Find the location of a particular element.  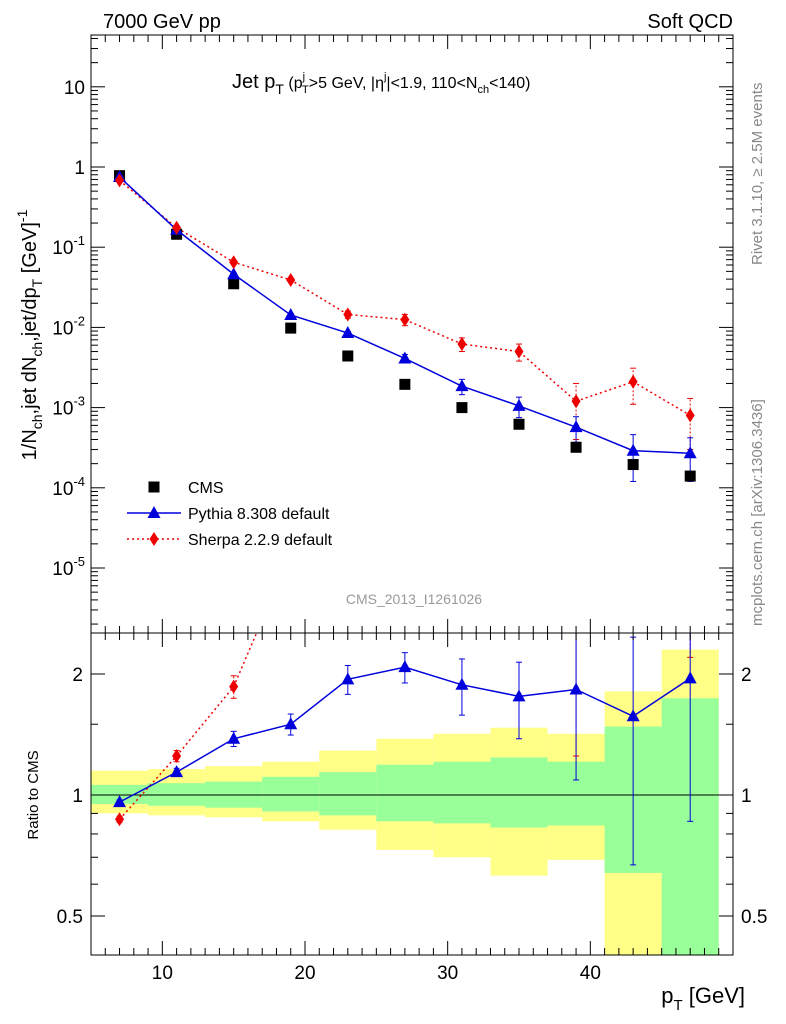

rivet-label: Rivet 3.1.10, ≥ 2.5M events is located at coordinates (757, 174).